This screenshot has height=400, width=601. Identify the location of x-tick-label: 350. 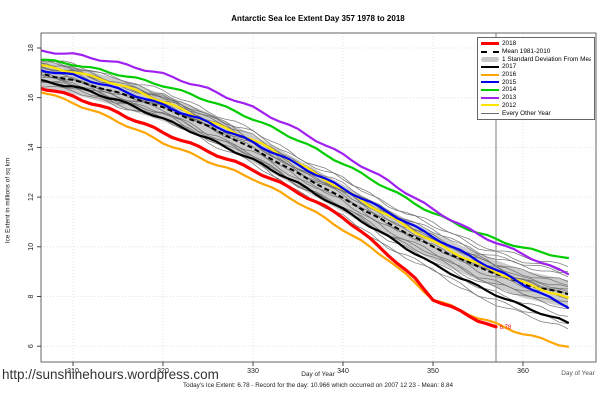
(433, 371).